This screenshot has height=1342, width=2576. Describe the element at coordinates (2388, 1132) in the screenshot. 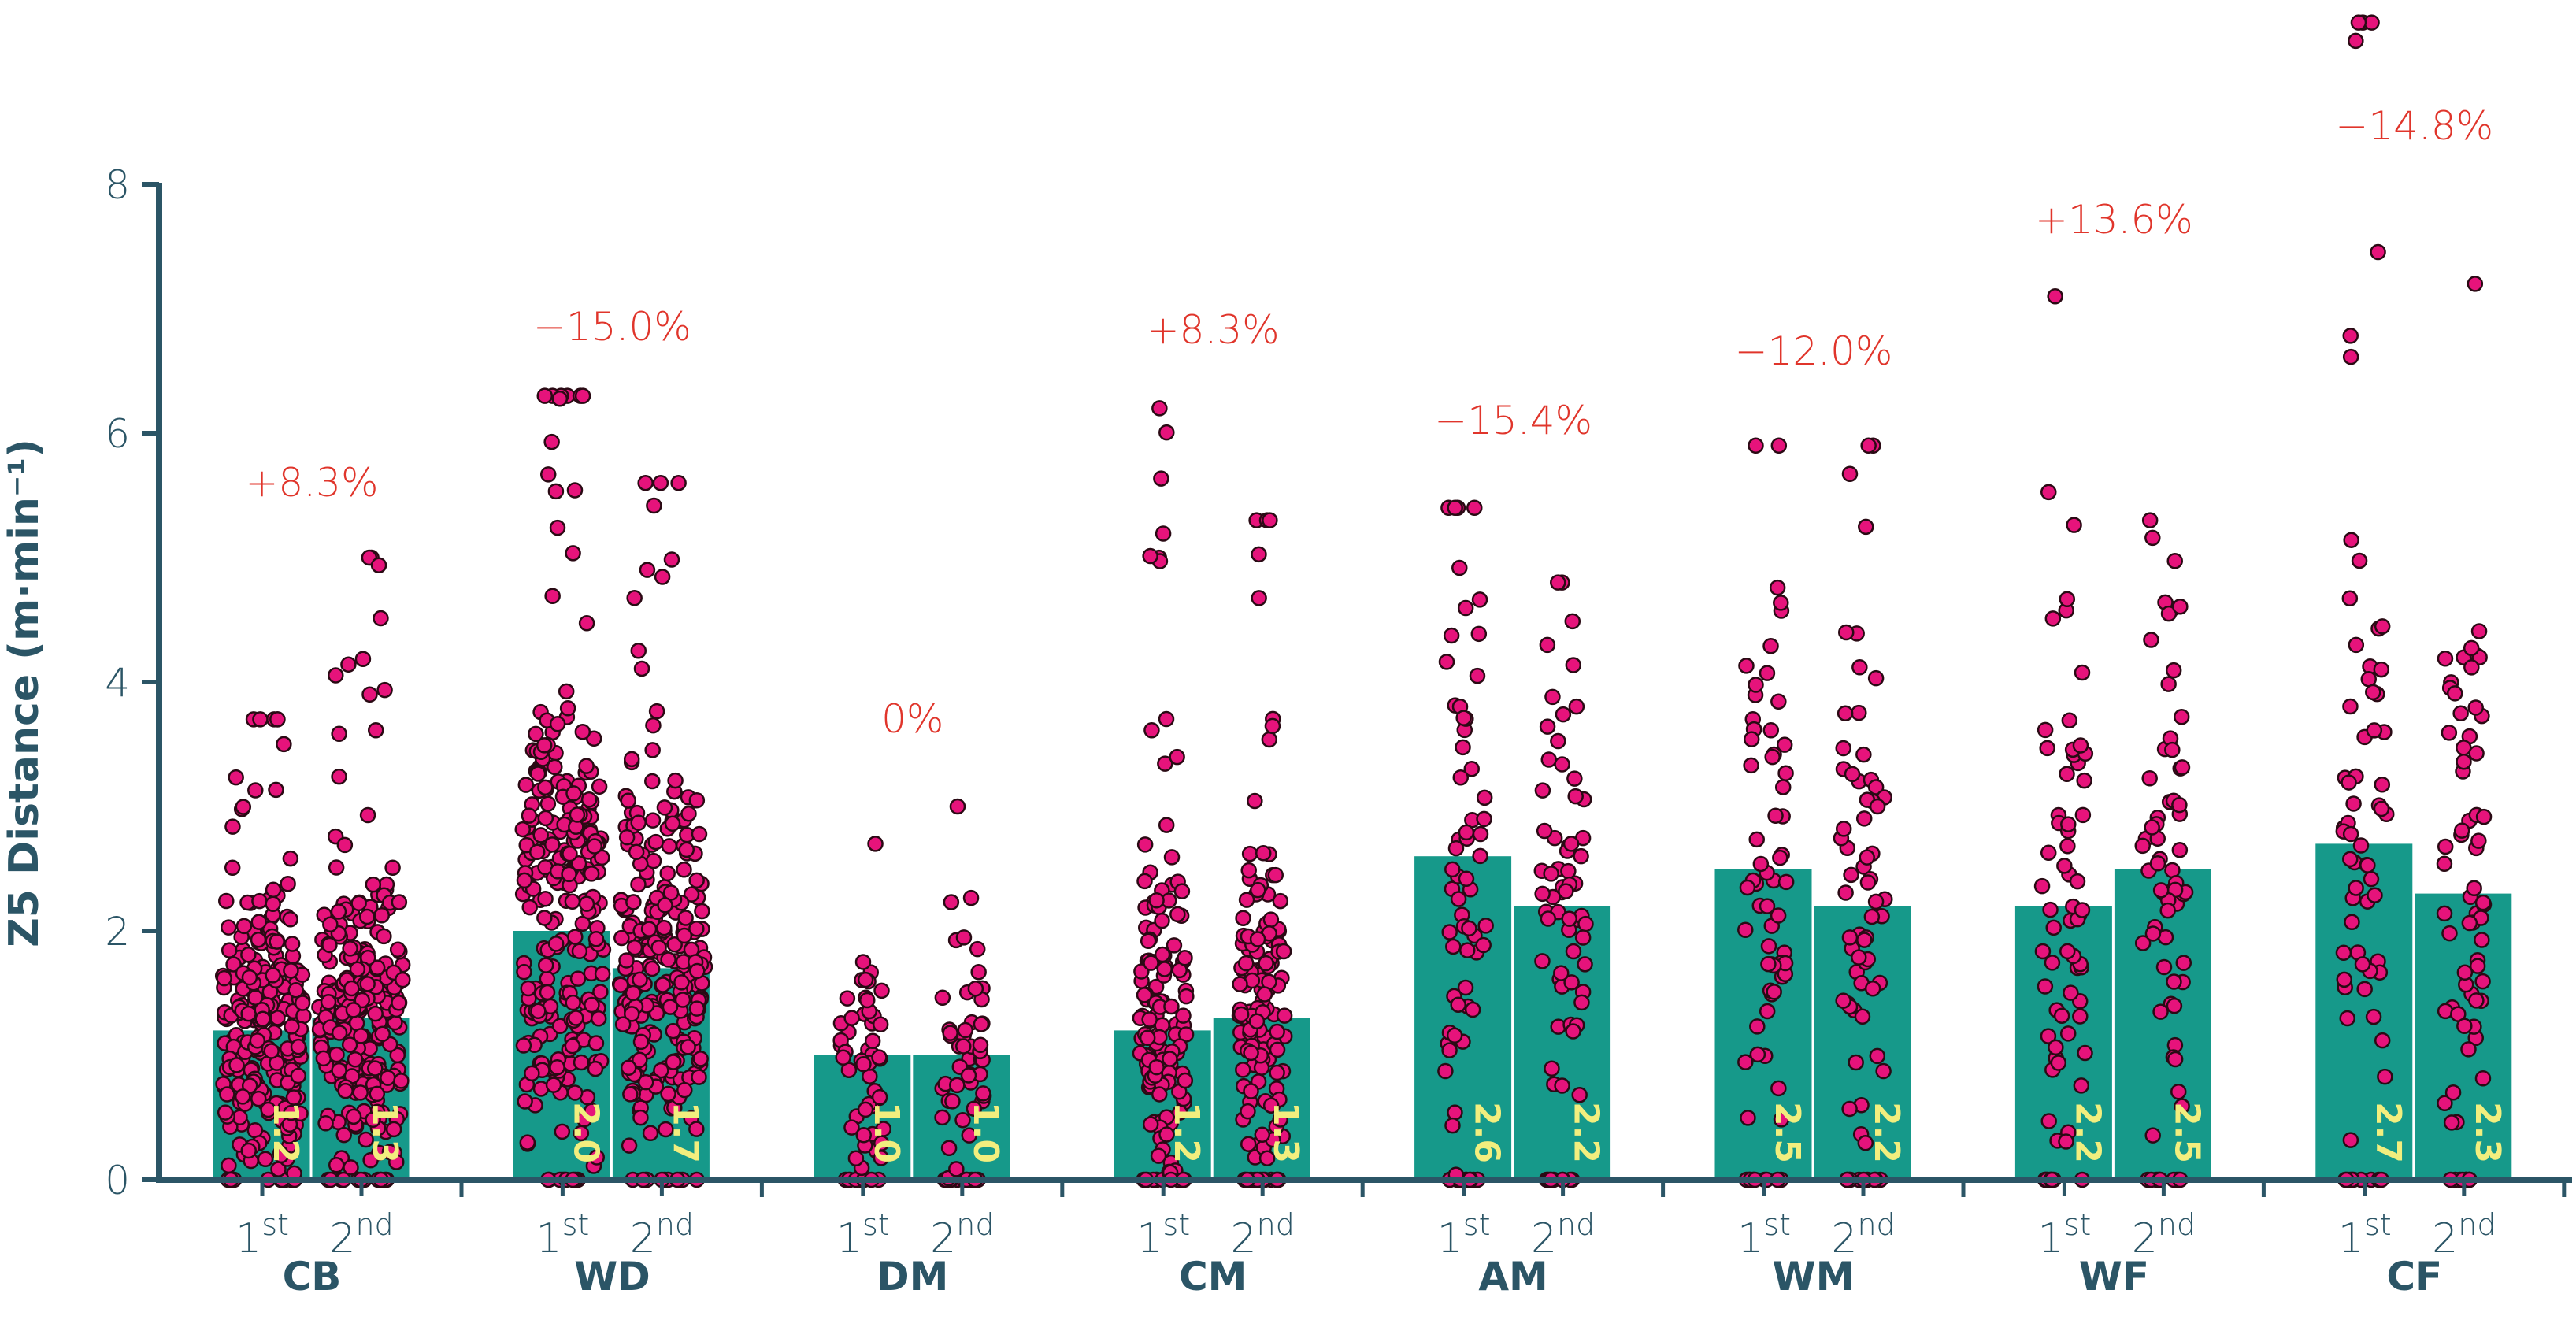

I see `bar-value-label: 2.7` at that location.